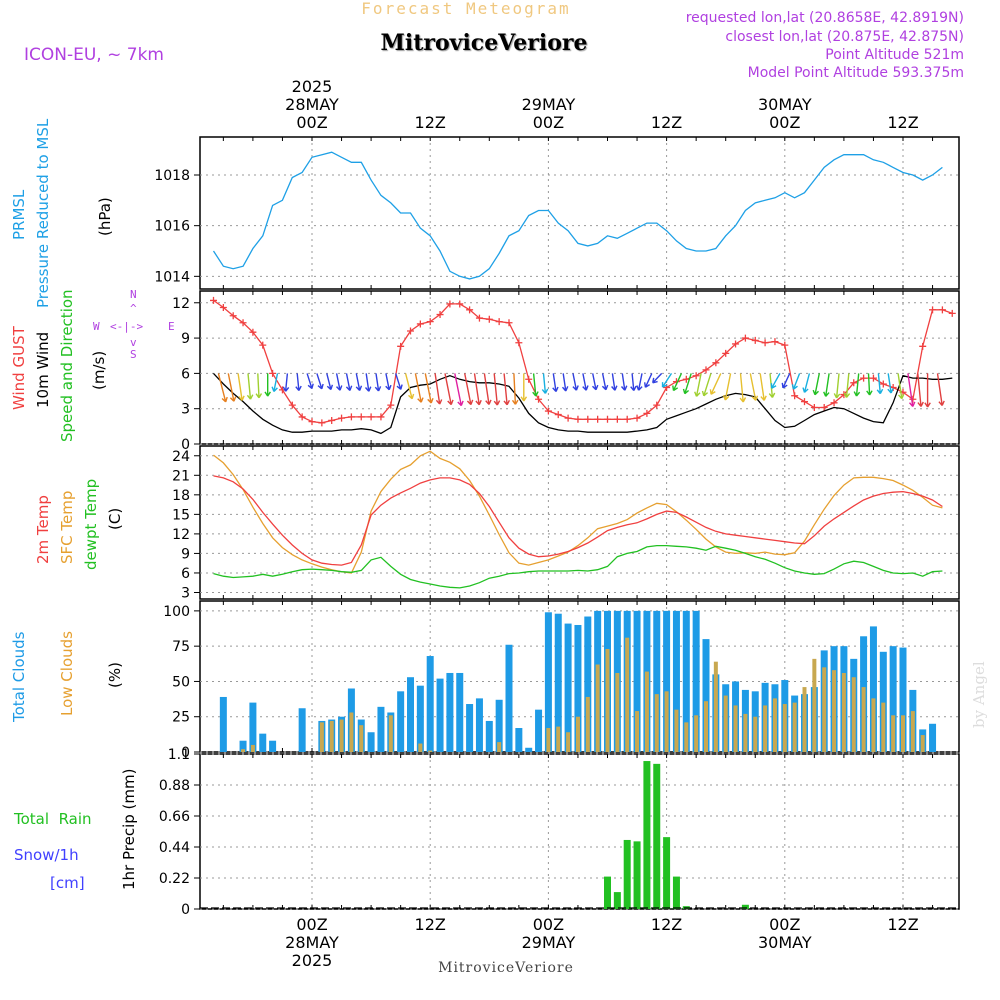 The image size is (1000, 1000). Describe the element at coordinates (311, 122) in the screenshot. I see `time-label-top: 00Z` at that location.